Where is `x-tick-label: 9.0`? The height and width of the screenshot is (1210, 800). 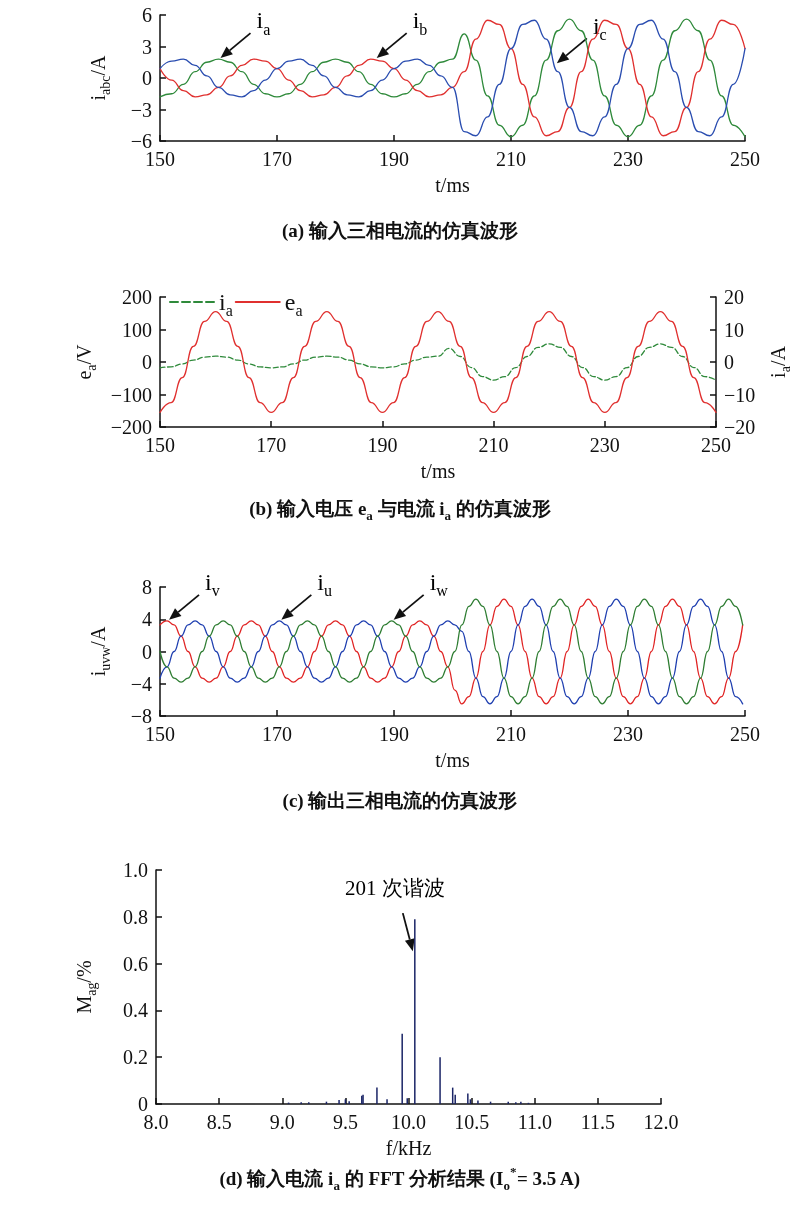 x-tick-label: 9.0 is located at coordinates (282, 1122).